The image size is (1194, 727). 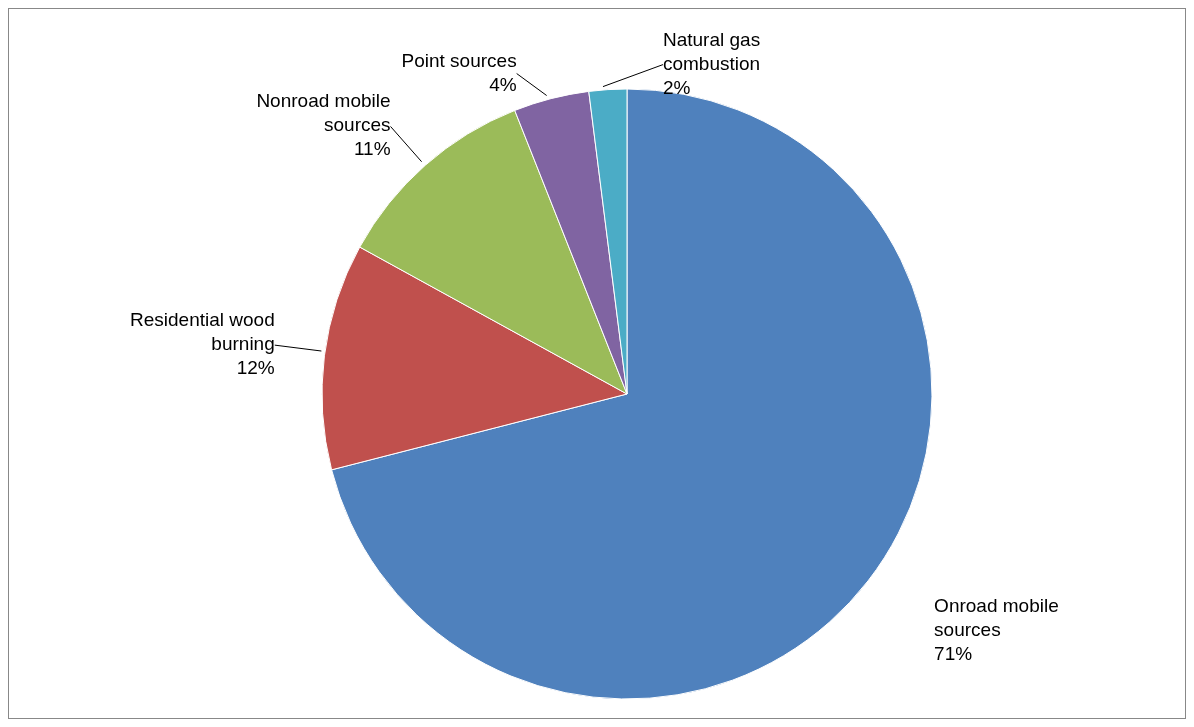 What do you see at coordinates (372, 149) in the screenshot?
I see `data-label: 11%` at bounding box center [372, 149].